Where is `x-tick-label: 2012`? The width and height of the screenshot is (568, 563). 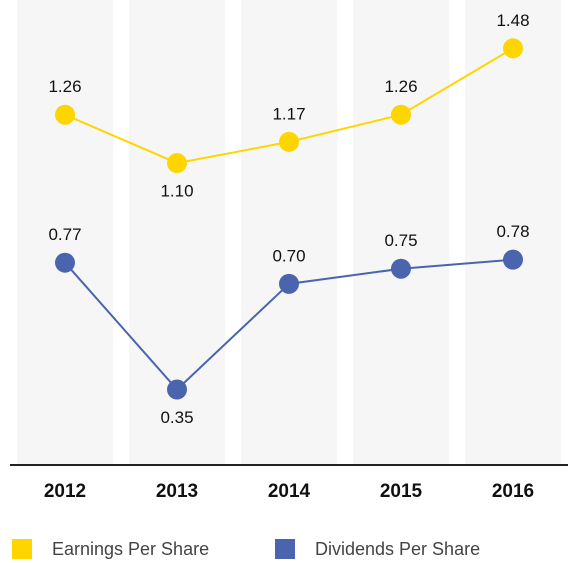 x-tick-label: 2012 is located at coordinates (65, 491).